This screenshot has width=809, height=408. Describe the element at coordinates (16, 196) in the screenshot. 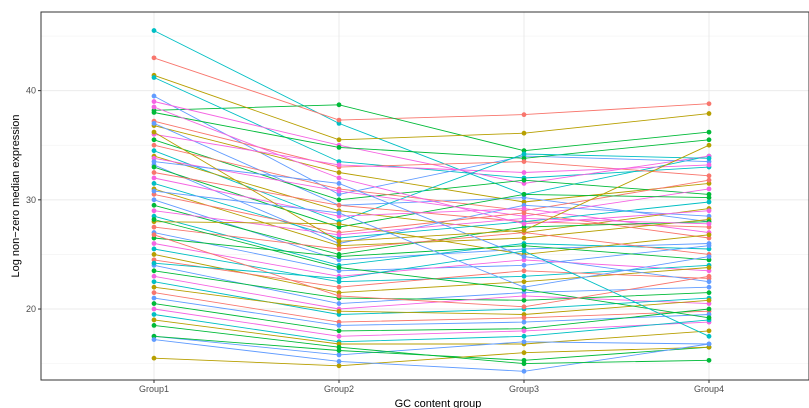

I see `y-axis-title: Log non−zero median expression` at that location.